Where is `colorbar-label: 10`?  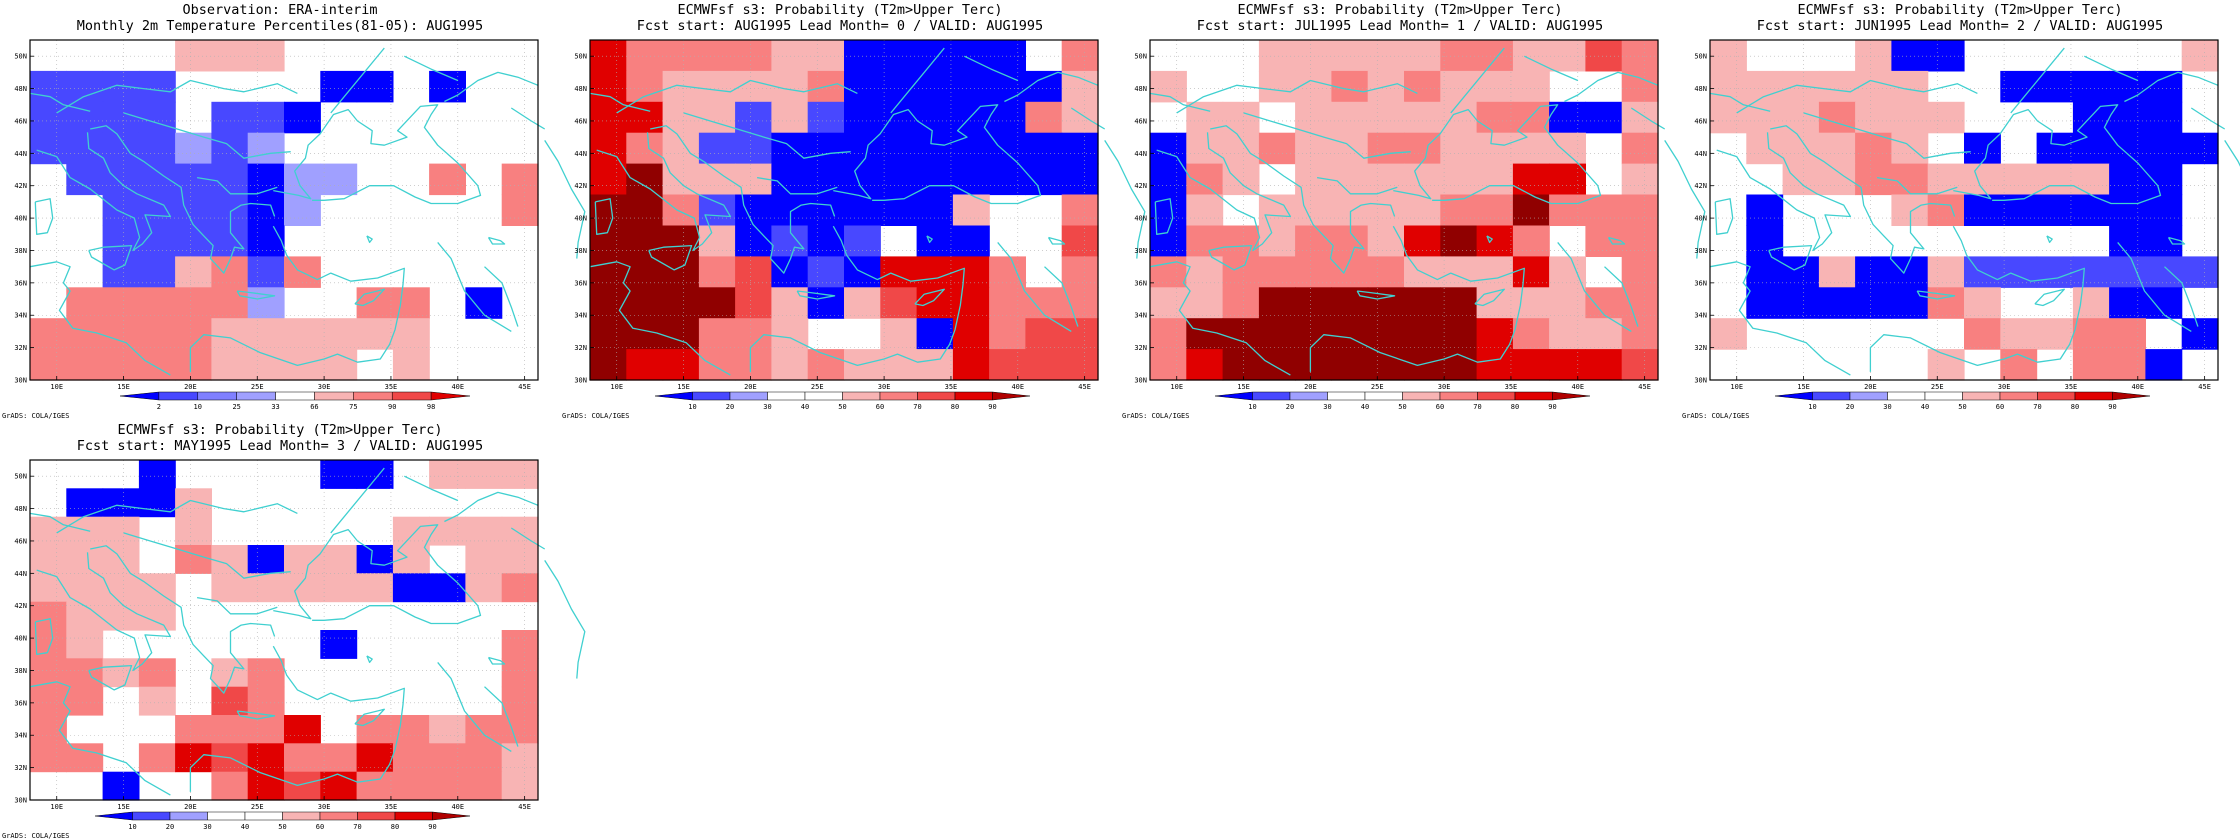
colorbar-label: 10 is located at coordinates (1252, 407).